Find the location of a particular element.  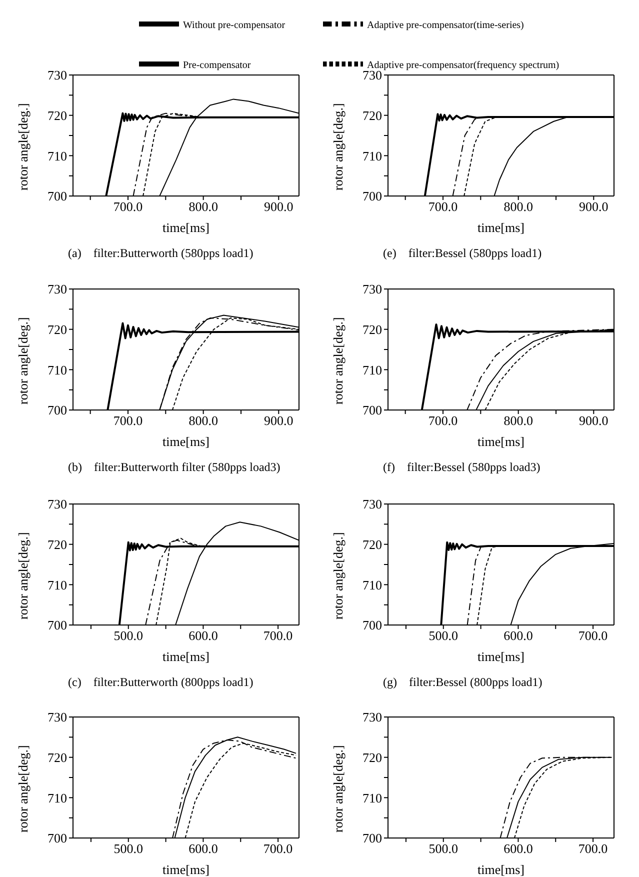

text: (f) filter:Bessel (580pps load3) is located at coordinates (462, 467).